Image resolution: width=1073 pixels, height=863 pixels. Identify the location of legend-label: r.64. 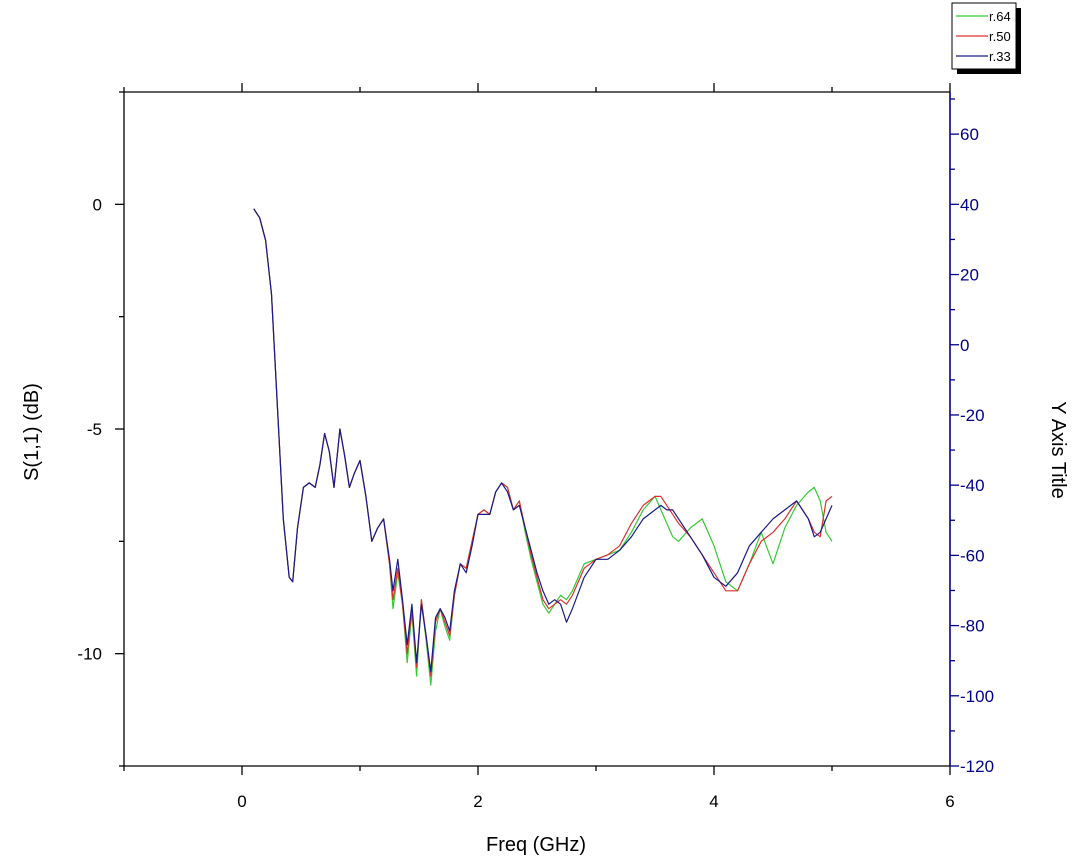
(1000, 16).